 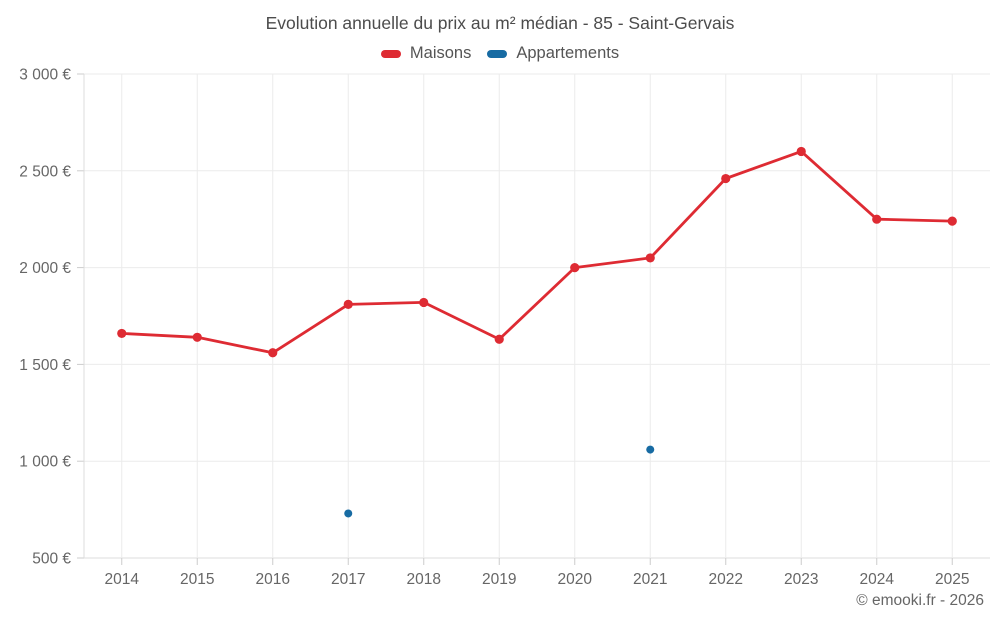 What do you see at coordinates (45, 75) in the screenshot?
I see `y-axis-tick-label: 3 000 €` at bounding box center [45, 75].